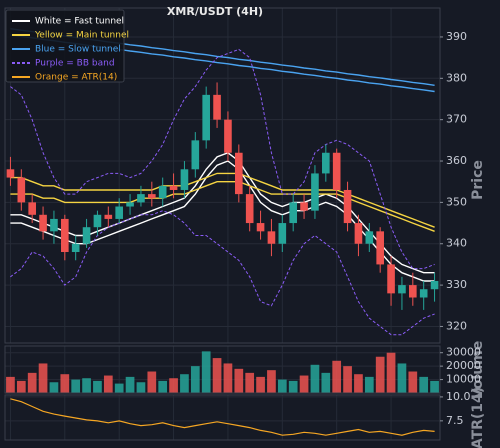 This screenshot has width=500, height=448. Describe the element at coordinates (79, 22) in the screenshot. I see `legend-label: White = Fast tunnel` at that location.